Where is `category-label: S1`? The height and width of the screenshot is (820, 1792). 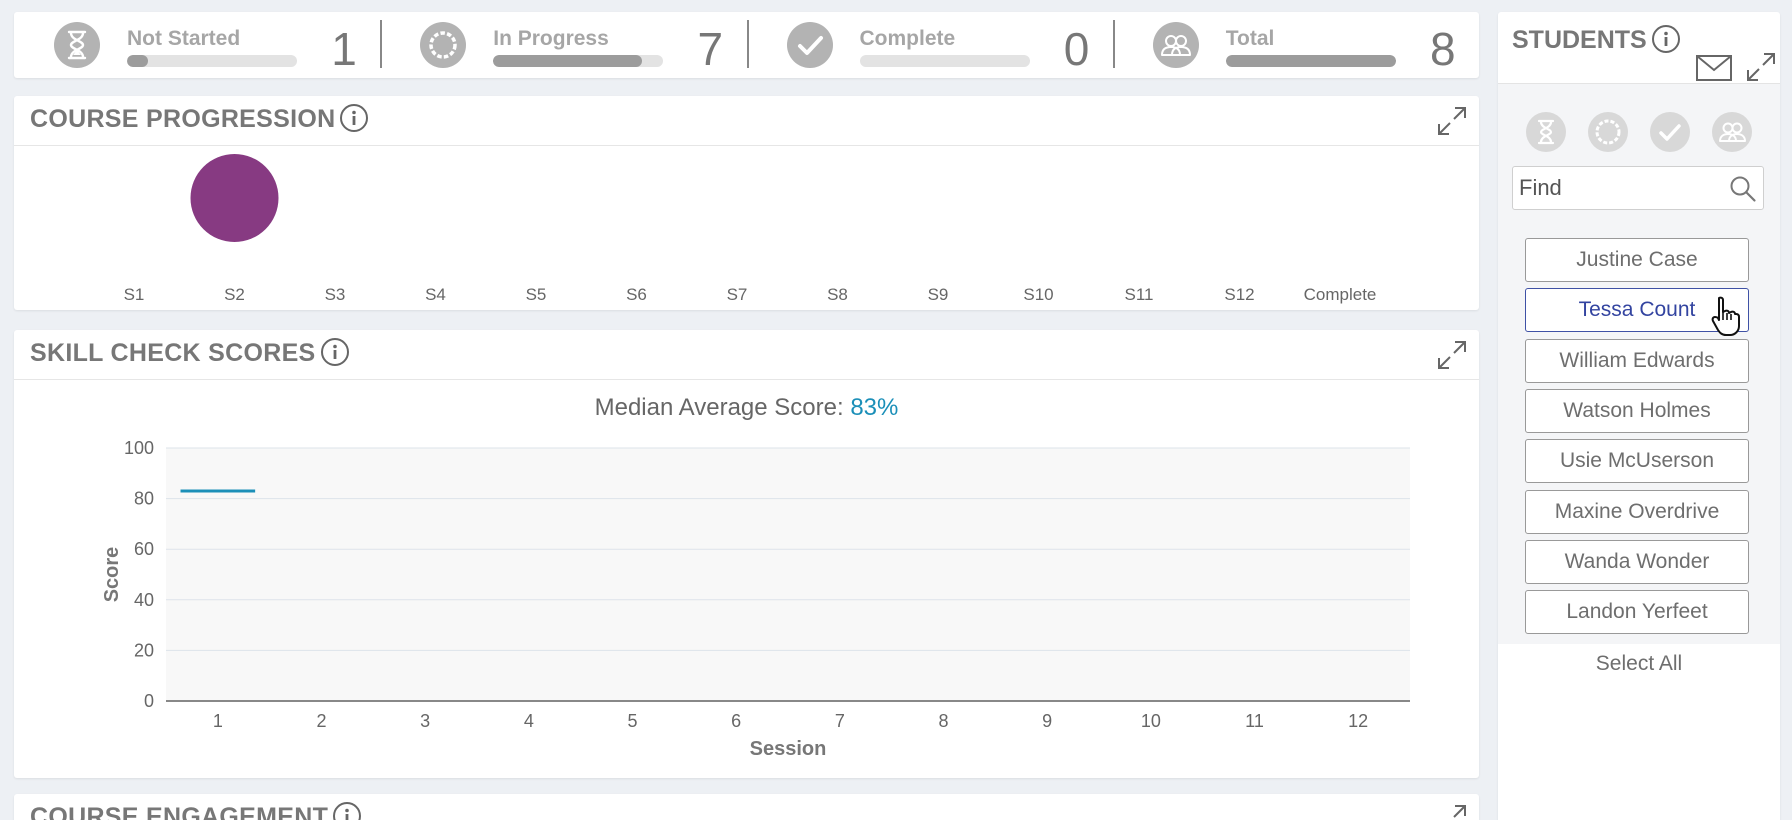
category-label: S1 is located at coordinates (134, 294).